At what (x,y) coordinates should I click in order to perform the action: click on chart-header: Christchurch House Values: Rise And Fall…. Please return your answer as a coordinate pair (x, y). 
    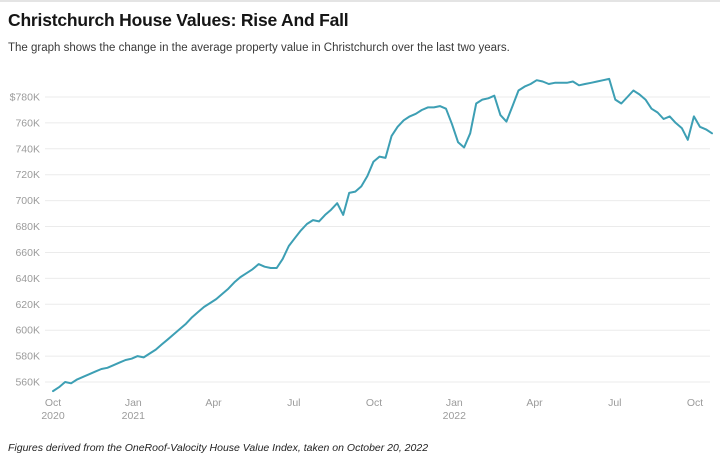
    Looking at the image, I should click on (360, 29).